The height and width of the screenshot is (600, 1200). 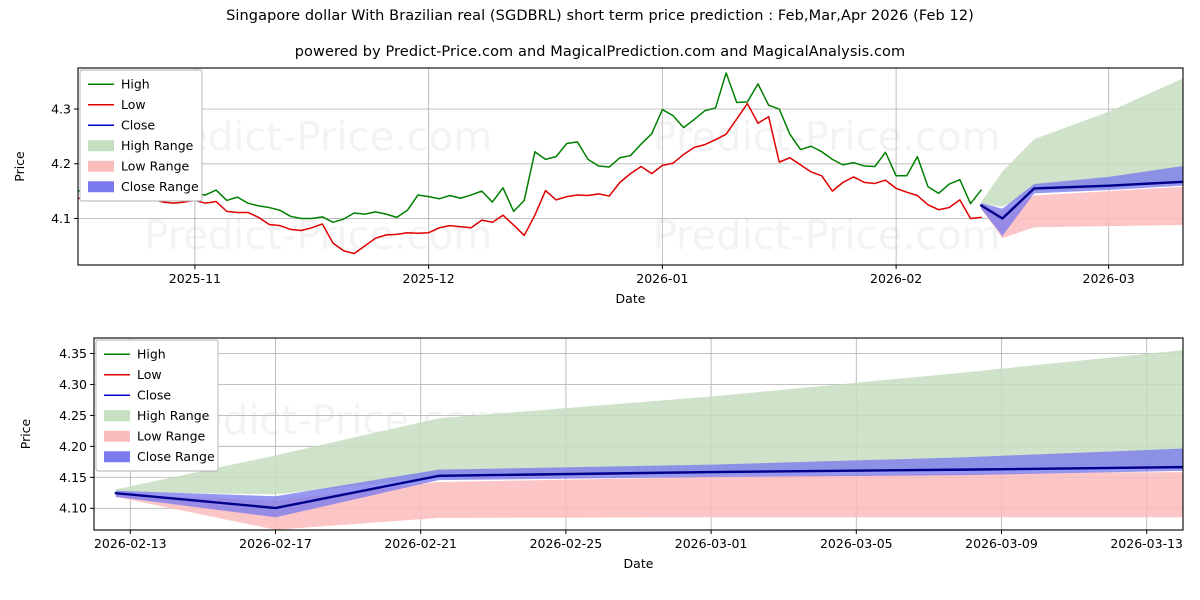 I want to click on y-tick-label: 4.2, so click(x=61, y=163).